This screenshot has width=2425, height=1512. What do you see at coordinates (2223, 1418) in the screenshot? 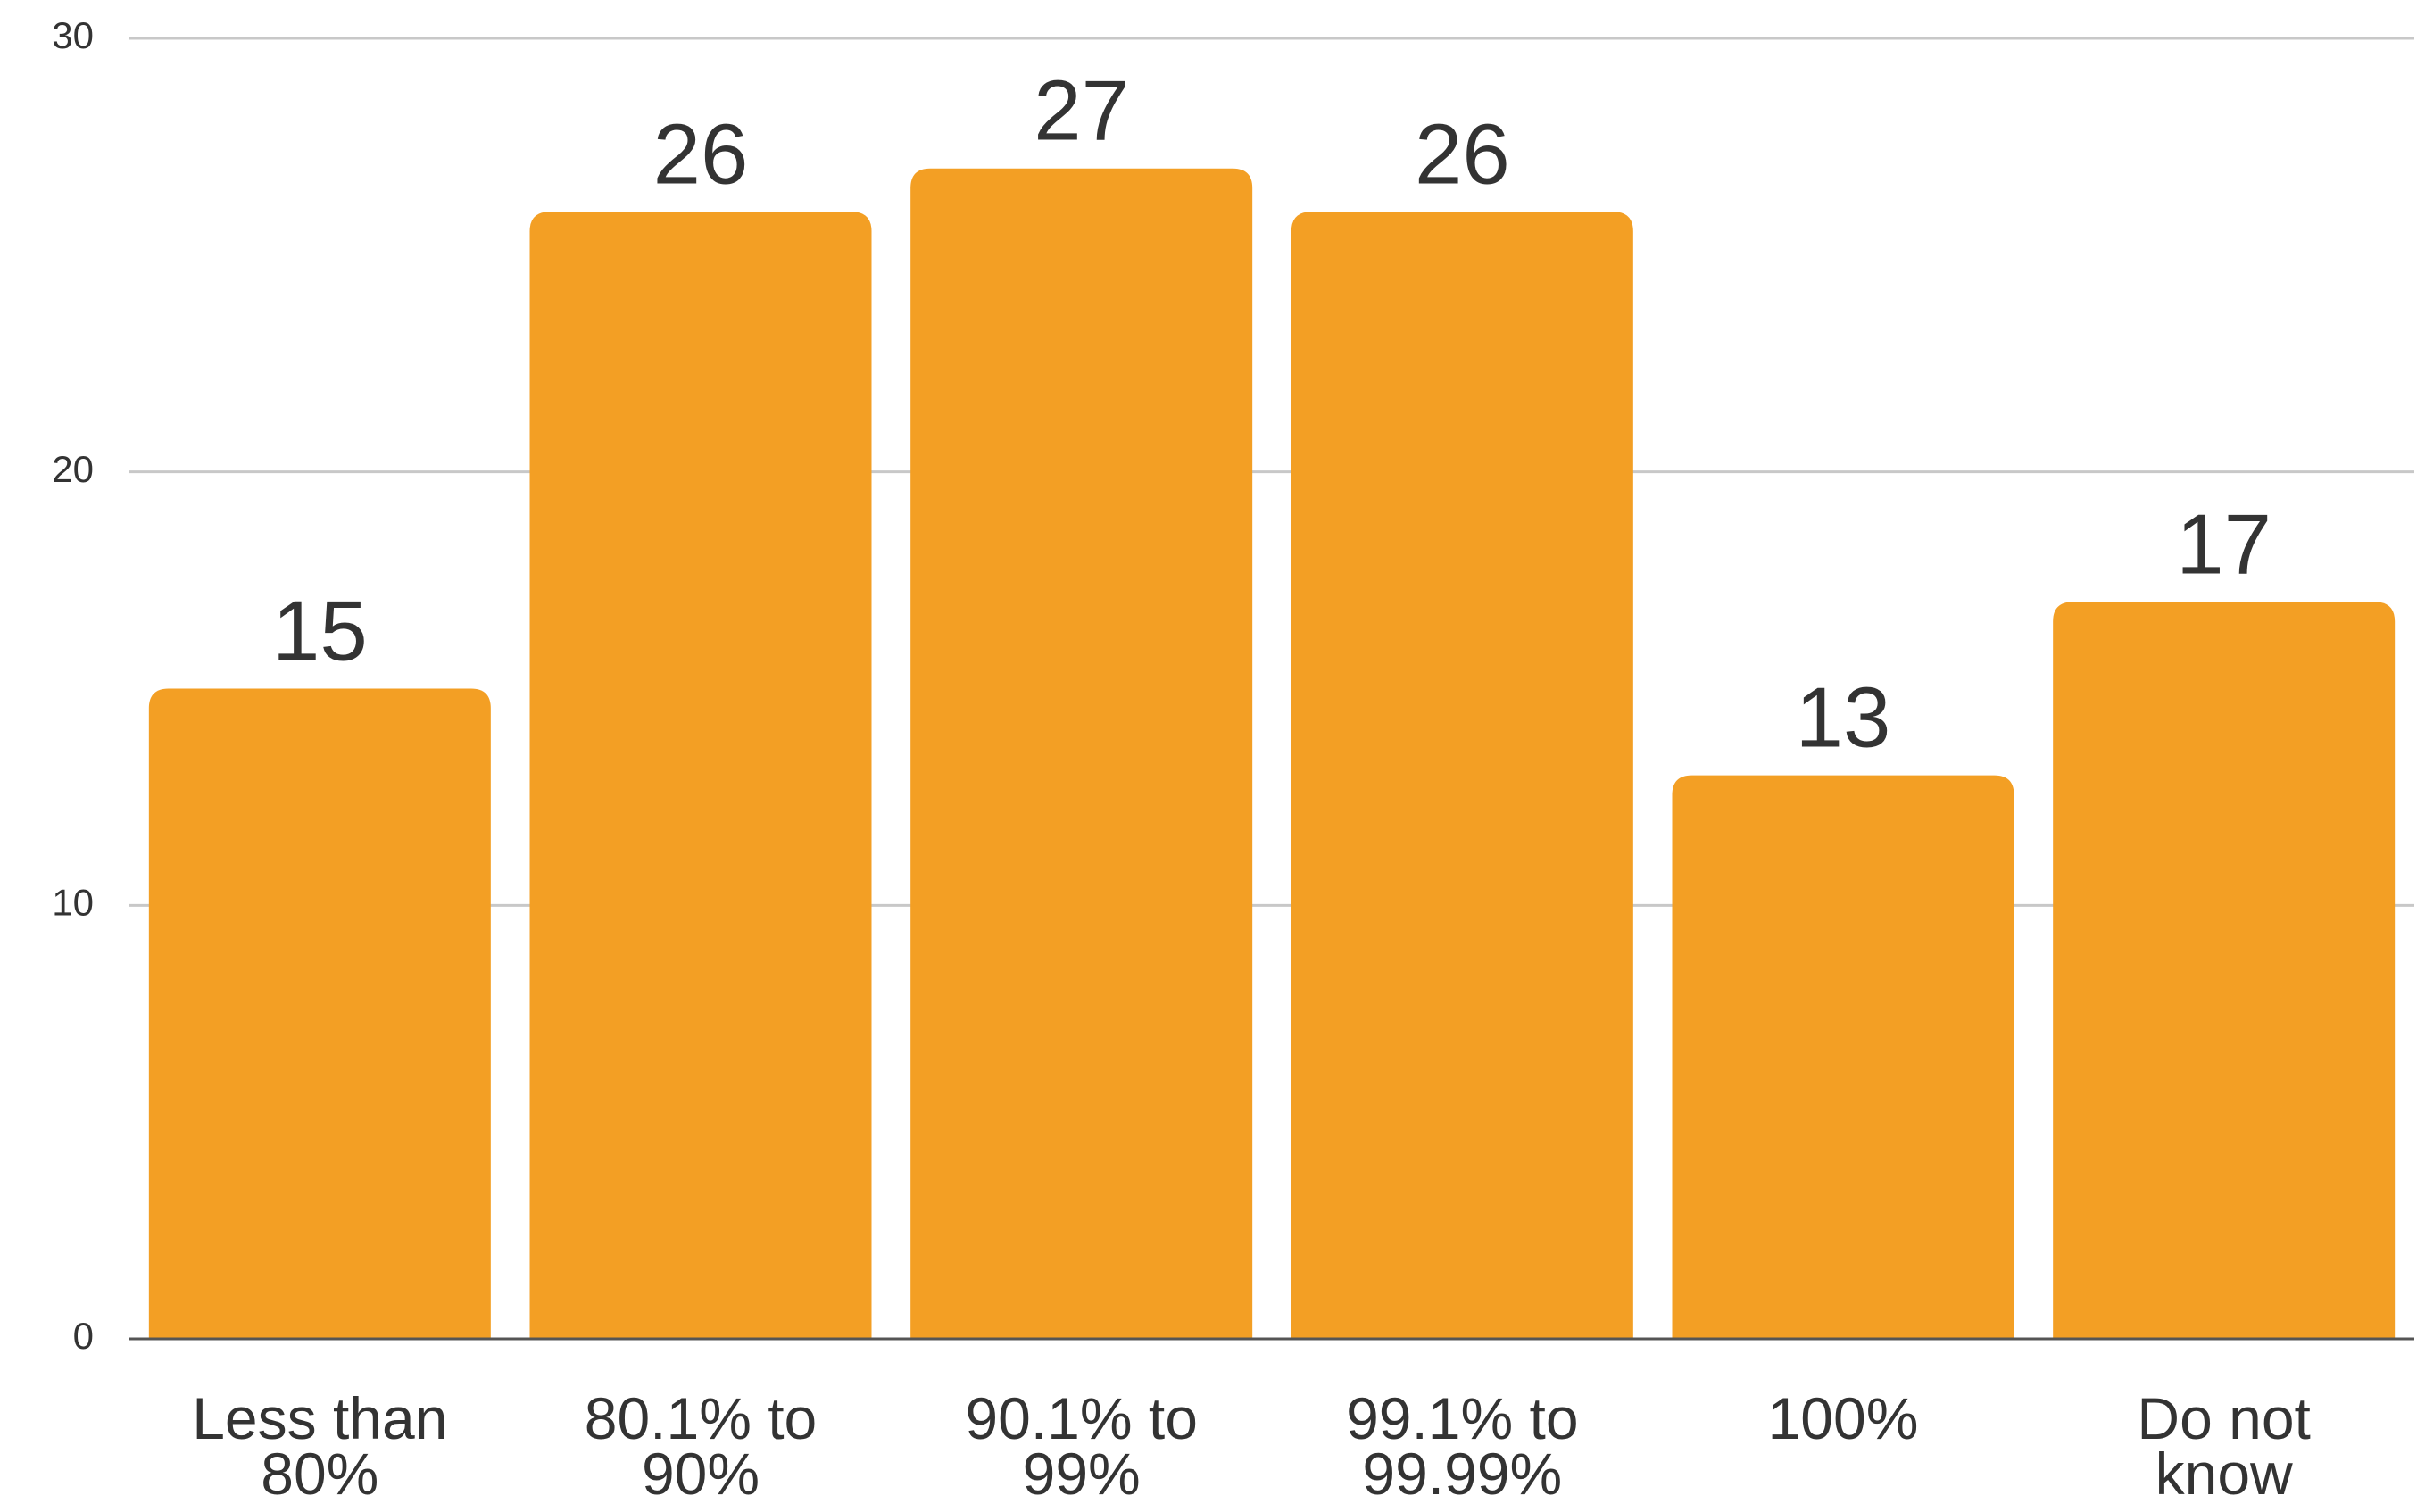
I see `x-tick-label: Do not` at bounding box center [2223, 1418].